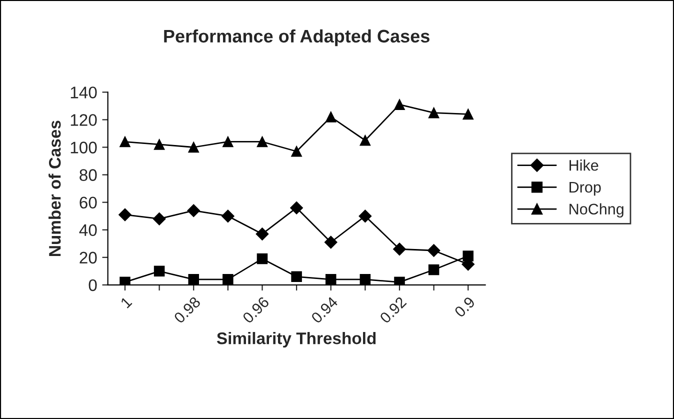 The image size is (674, 419). What do you see at coordinates (187, 310) in the screenshot?
I see `x-tick-label: 0.98` at bounding box center [187, 310].